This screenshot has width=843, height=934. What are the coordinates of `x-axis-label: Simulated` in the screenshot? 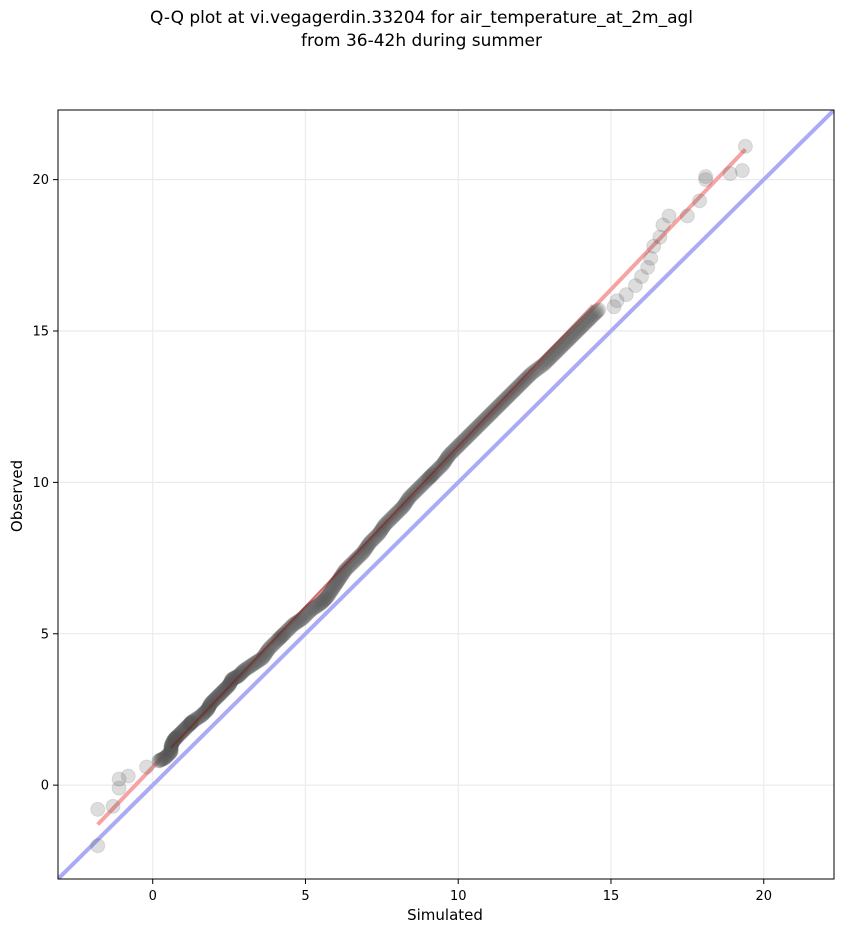 It's located at (445, 915).